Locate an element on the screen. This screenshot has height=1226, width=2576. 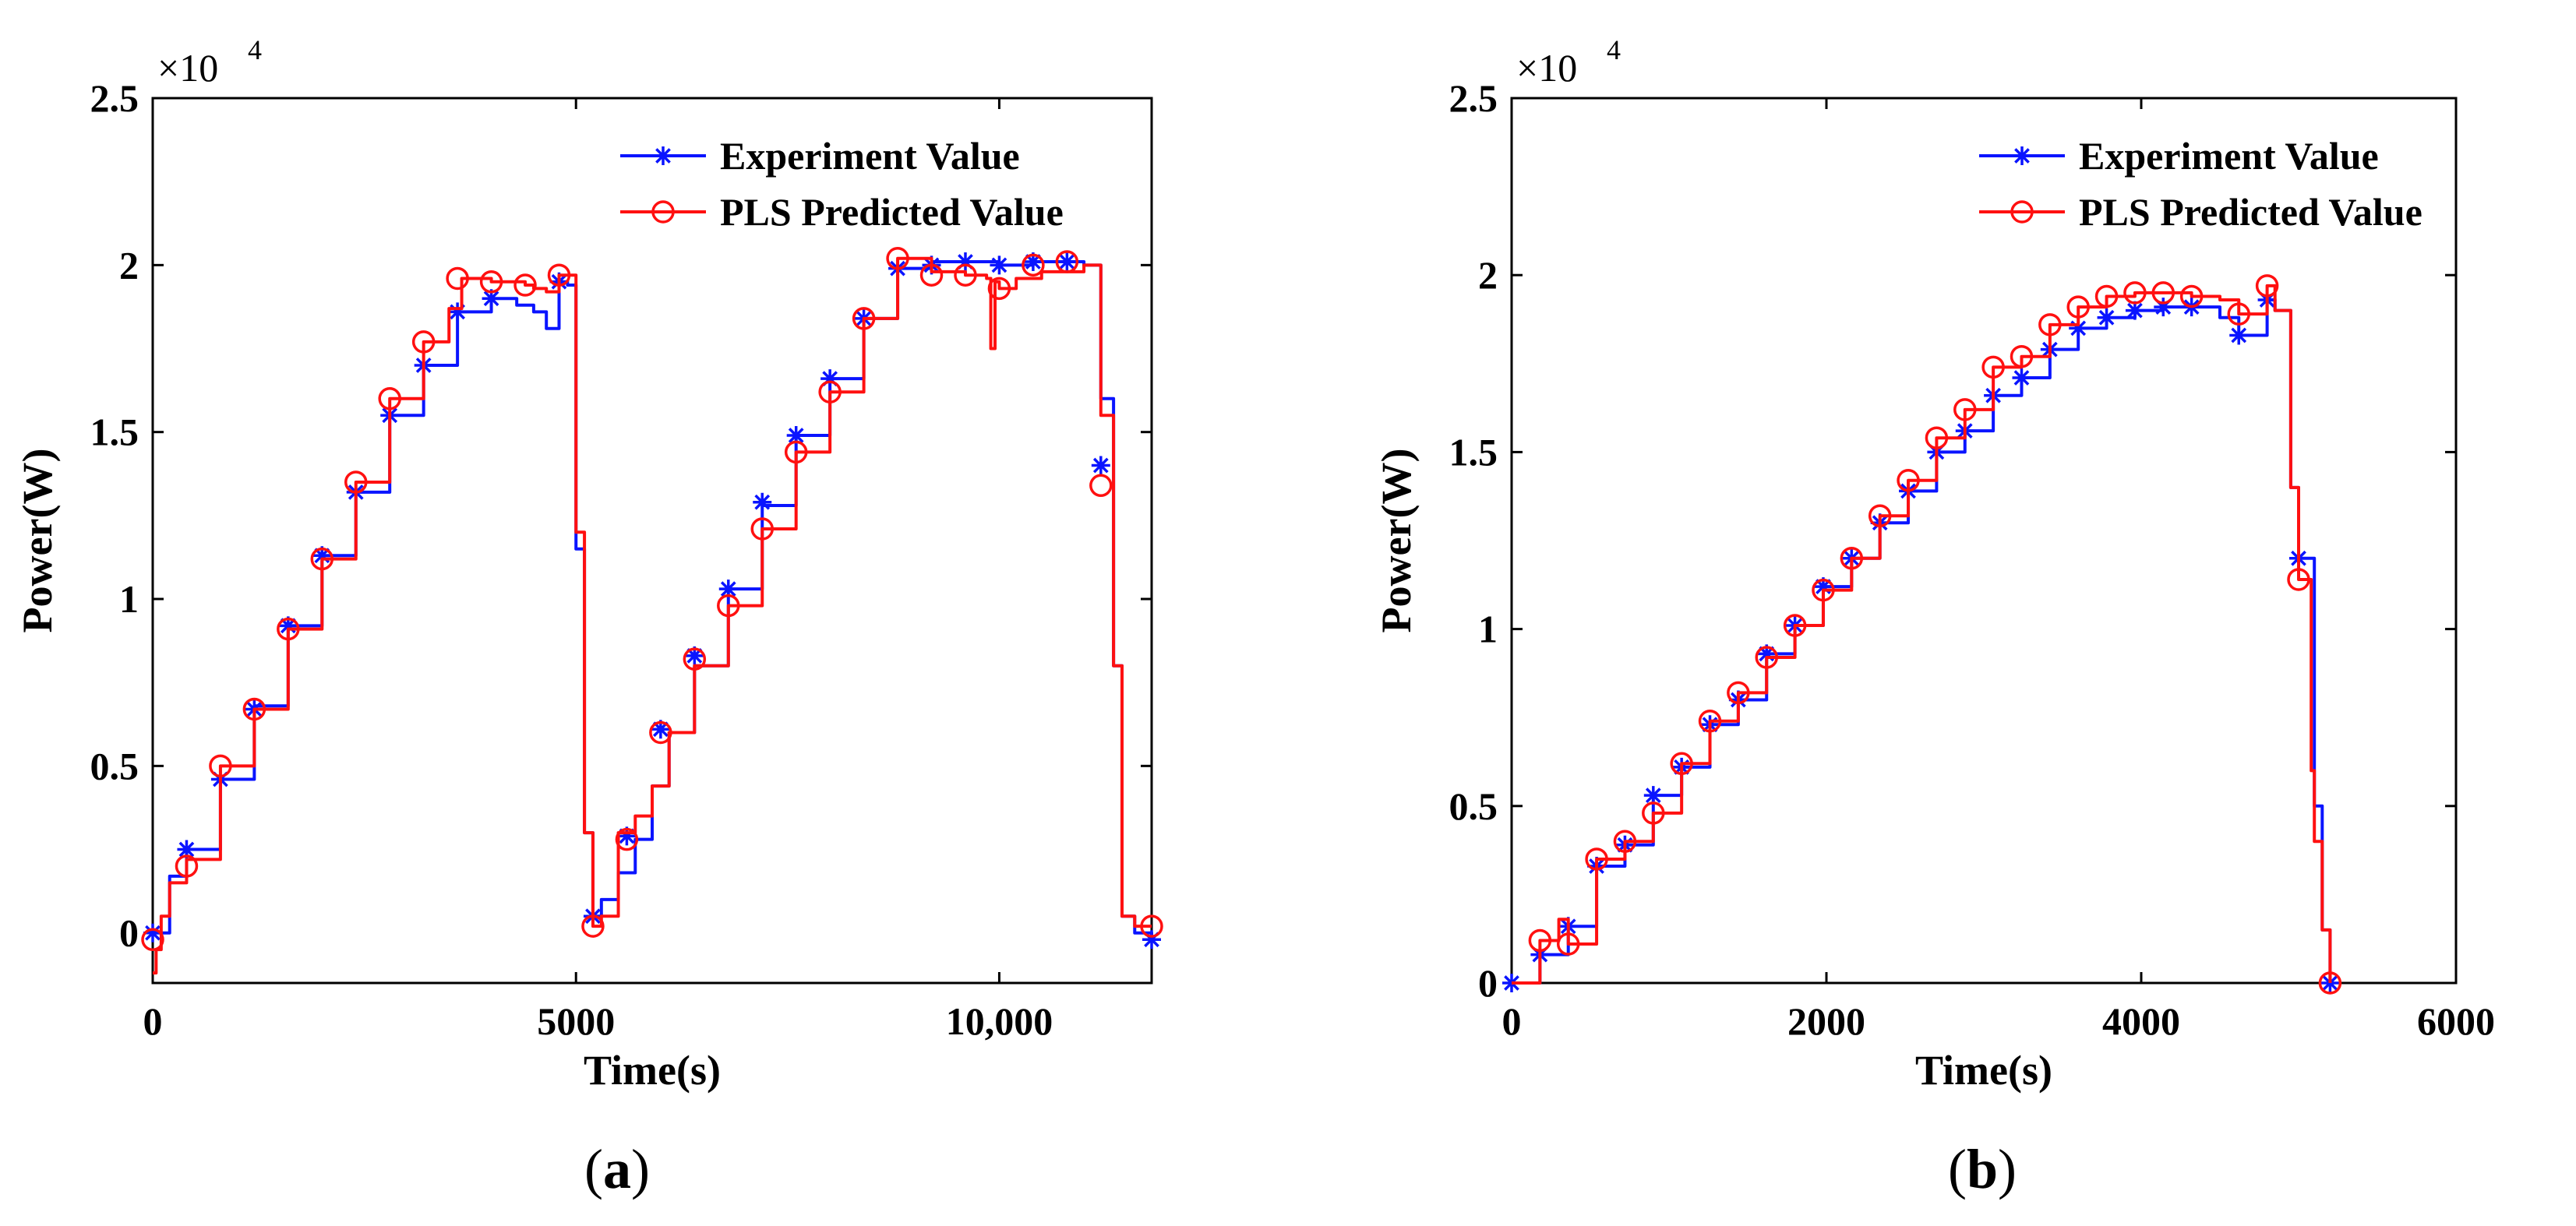
caption-a-open: ( is located at coordinates (593, 1169).